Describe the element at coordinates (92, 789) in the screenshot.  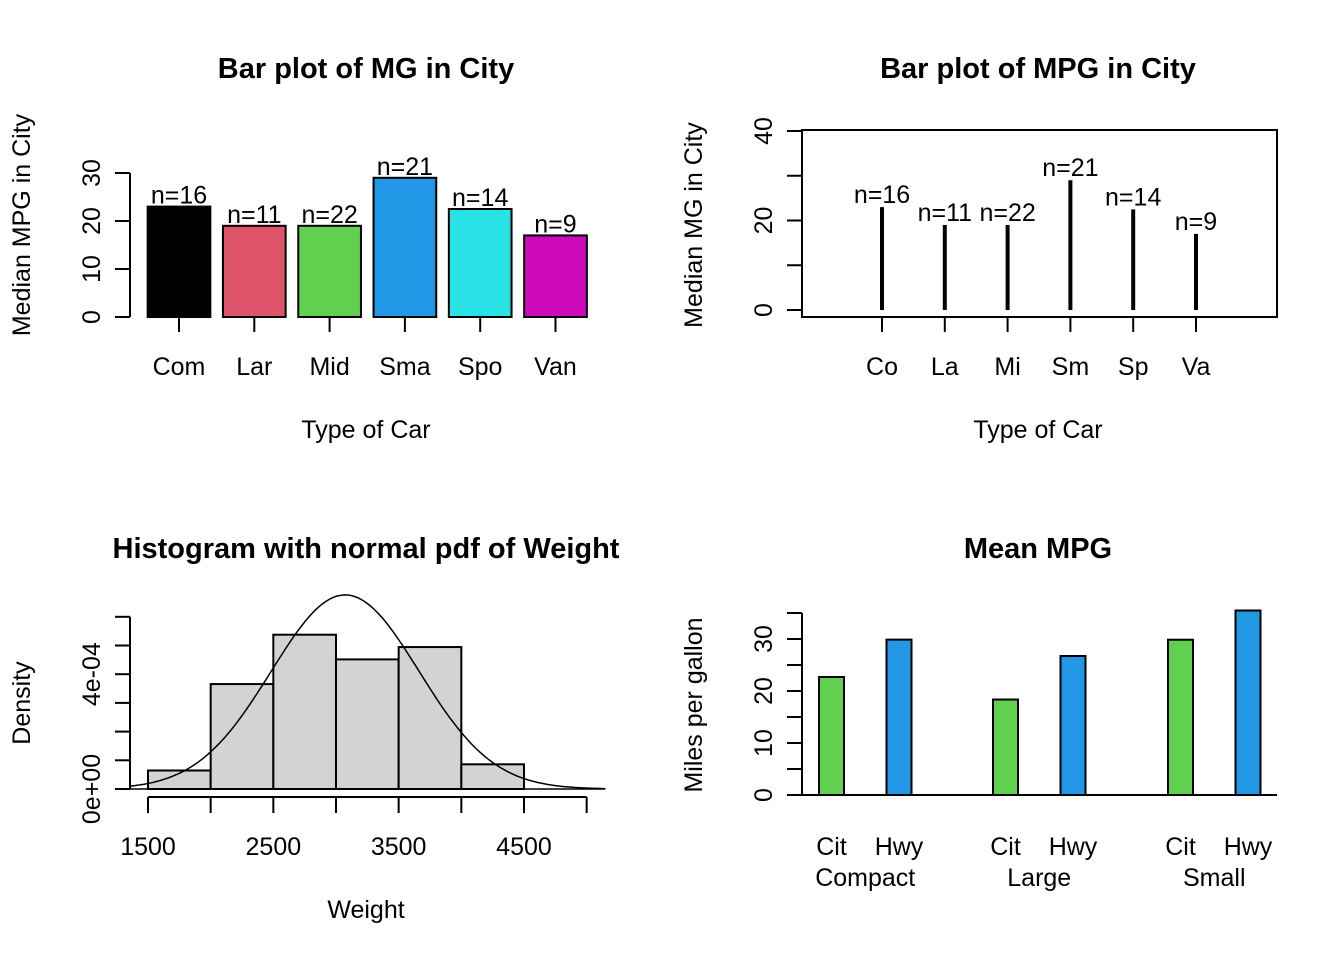
I see `y-tick-label: 0e+00` at that location.